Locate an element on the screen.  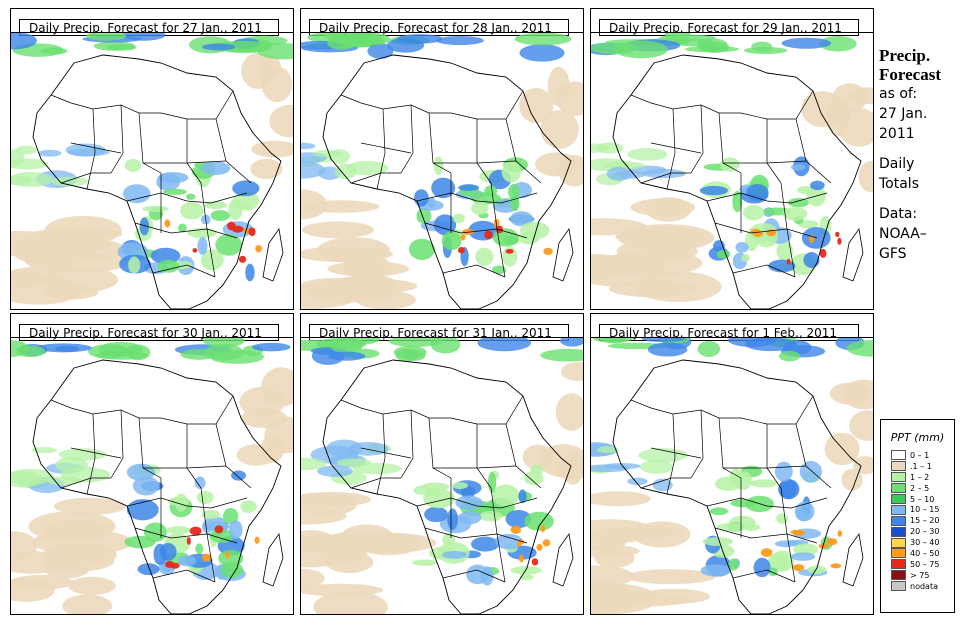
legend-item: 50 – 75 is located at coordinates (917, 564).